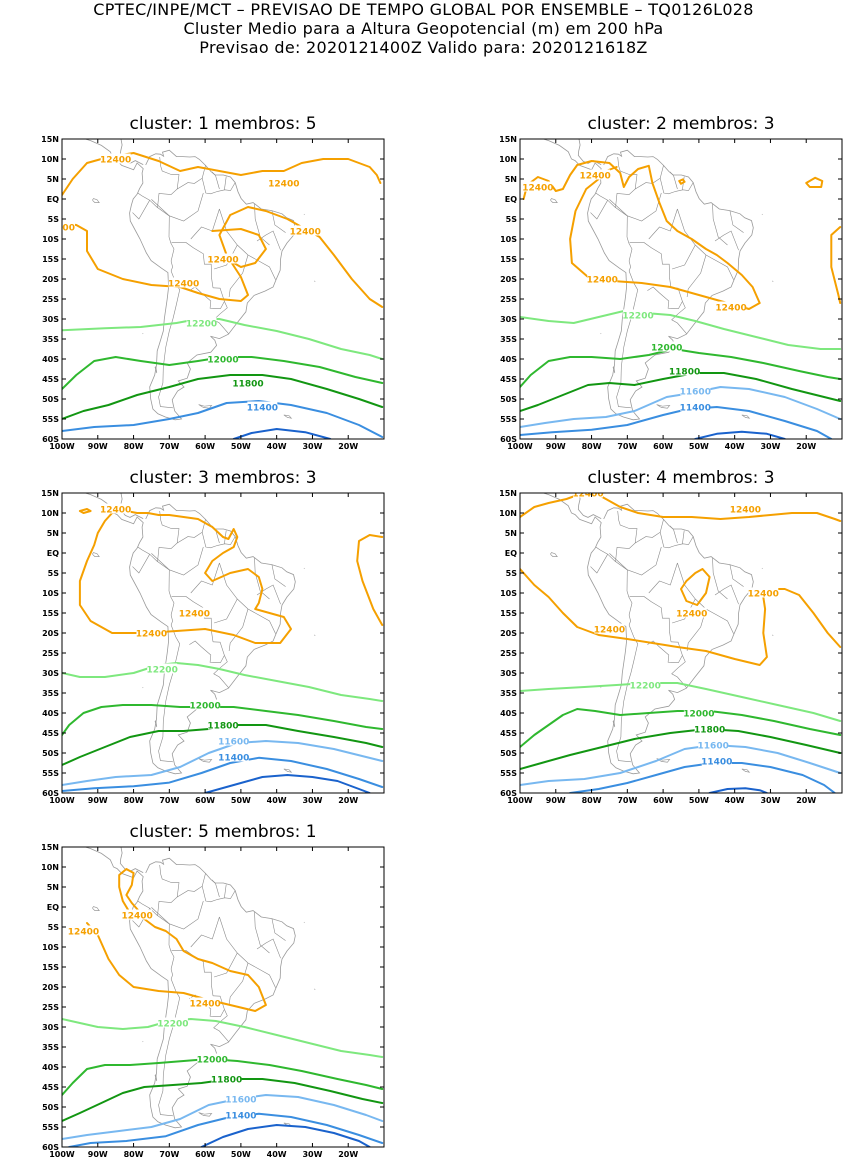 Image resolution: width=847 pixels, height=1157 pixels. Describe the element at coordinates (204, 706) in the screenshot. I see `contour-label: 12000` at that location.